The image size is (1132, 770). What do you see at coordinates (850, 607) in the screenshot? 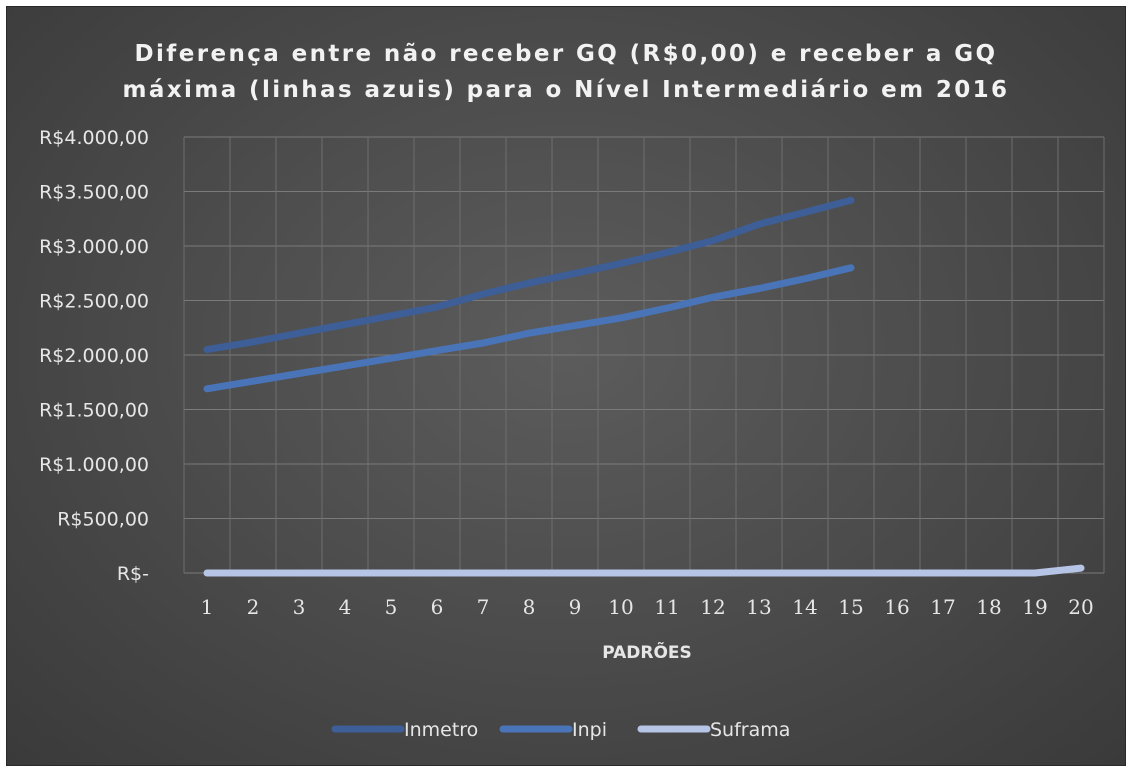
I see `x-tick-label: 15` at bounding box center [850, 607].